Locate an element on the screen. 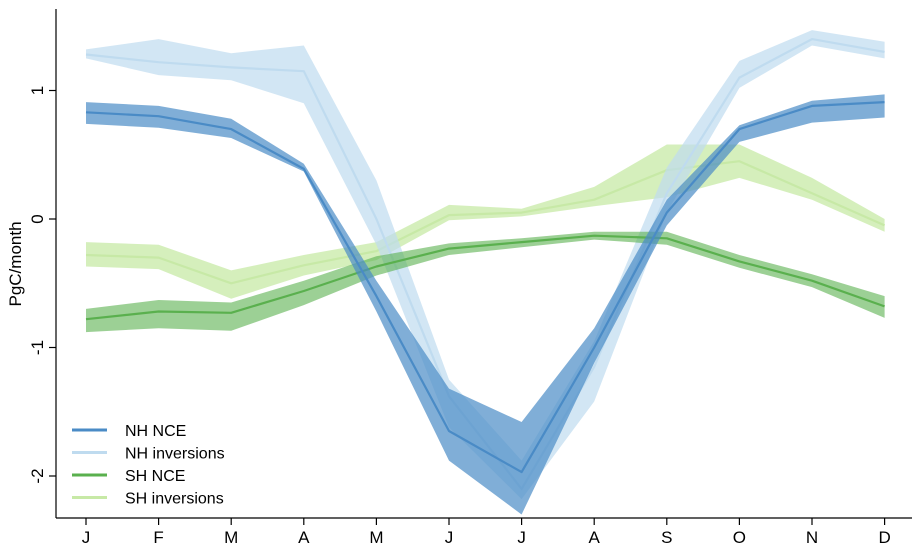  y-axis-label: PgC/month is located at coordinates (15, 263).